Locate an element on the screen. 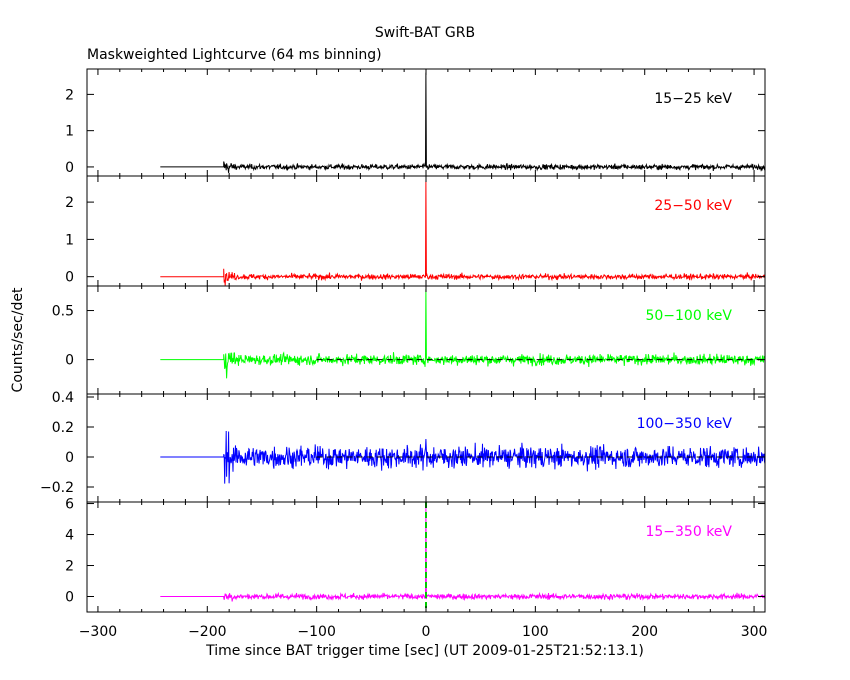 The width and height of the screenshot is (850, 680). y-tick-label: −0.2 is located at coordinates (57, 488).